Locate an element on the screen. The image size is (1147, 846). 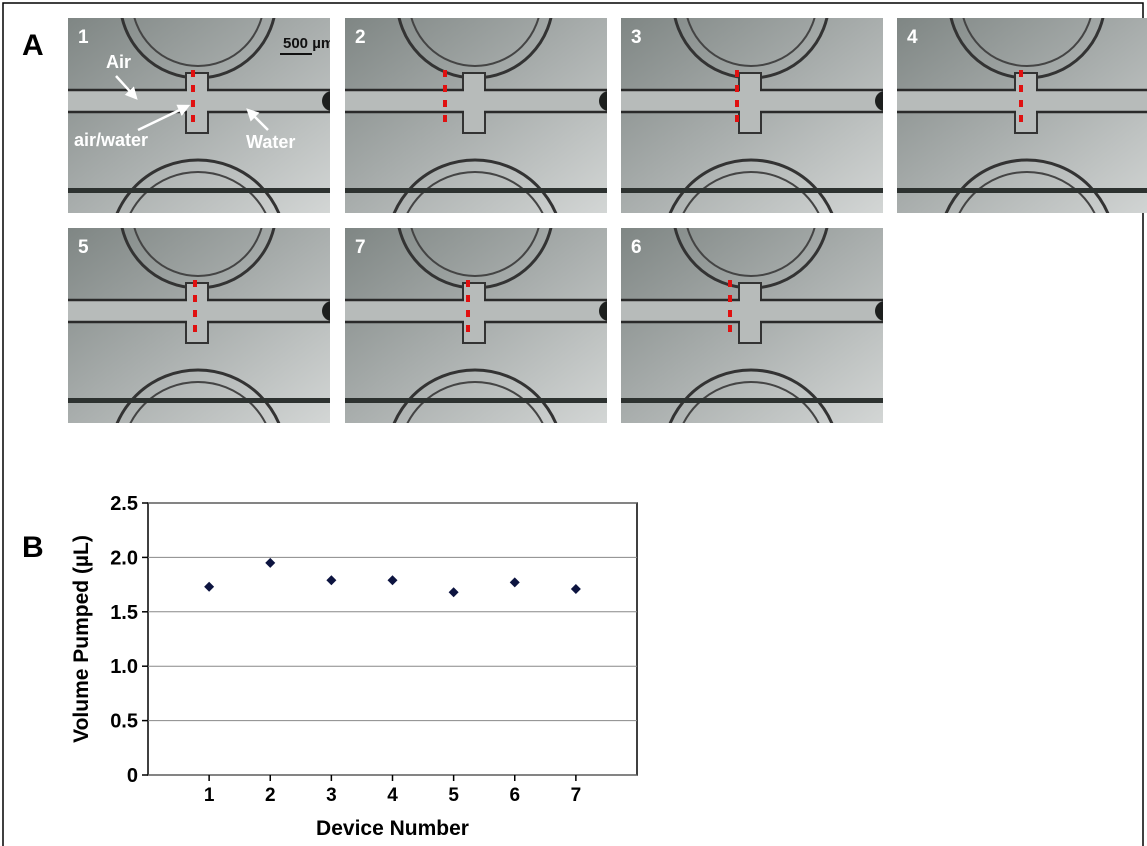
x-tick-label: 4 is located at coordinates (392, 795).